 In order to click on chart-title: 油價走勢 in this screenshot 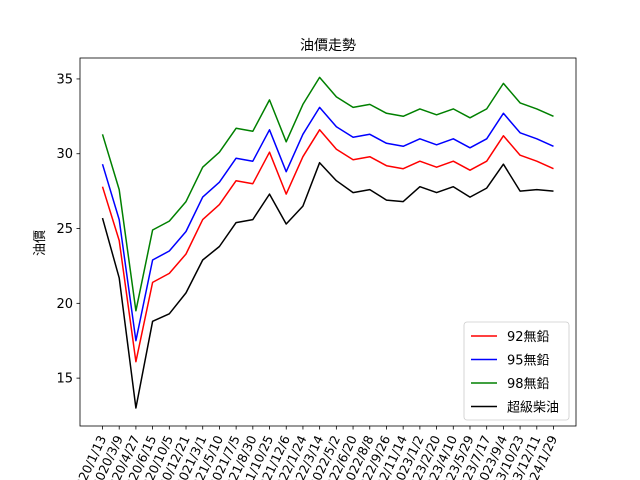, I will do `click(328, 45)`.